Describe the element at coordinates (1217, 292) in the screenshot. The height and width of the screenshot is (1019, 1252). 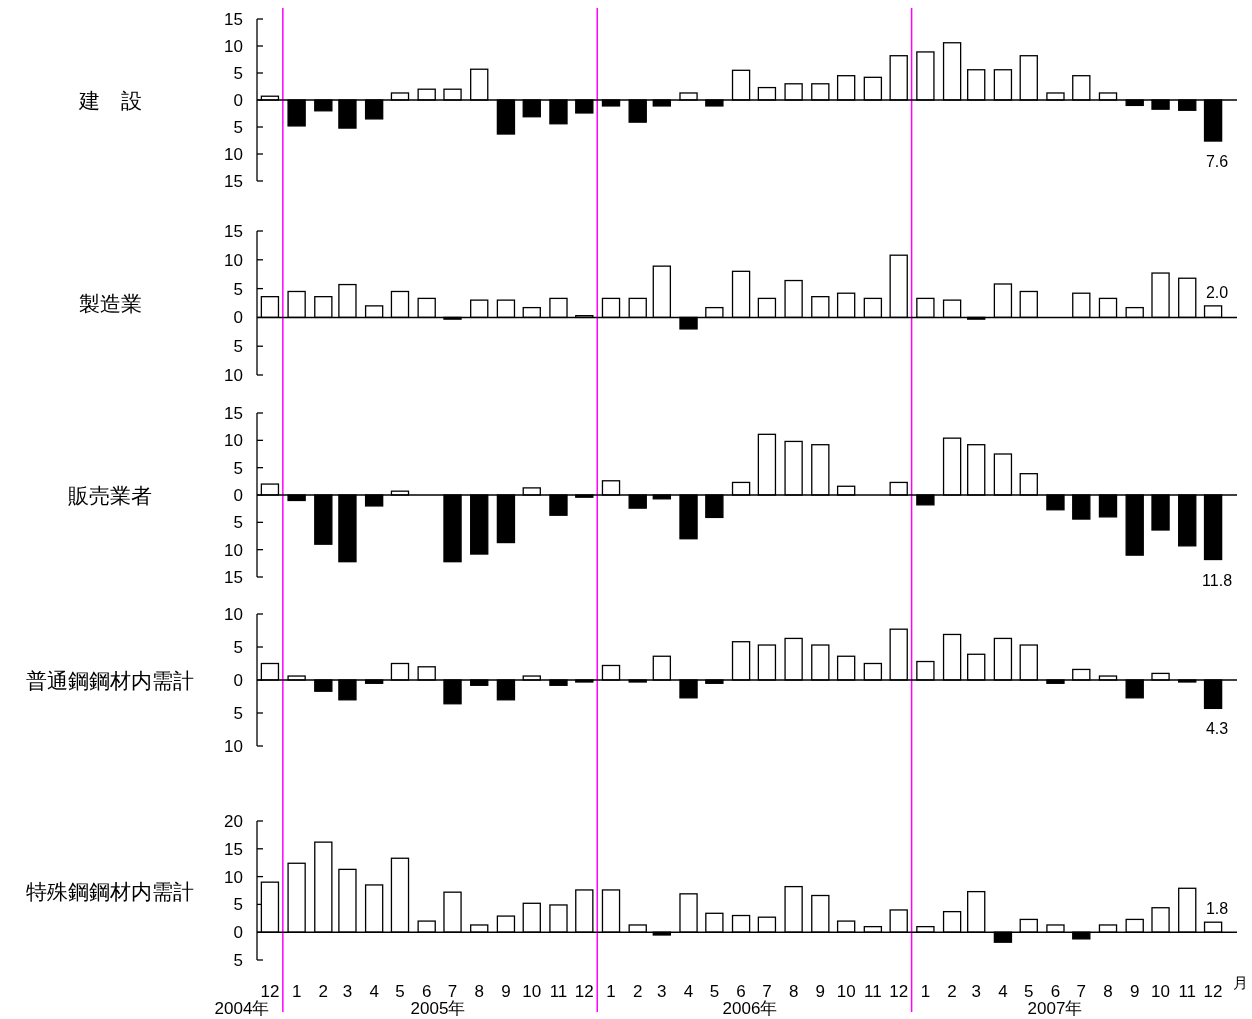
I see `data-label: 2.0` at that location.